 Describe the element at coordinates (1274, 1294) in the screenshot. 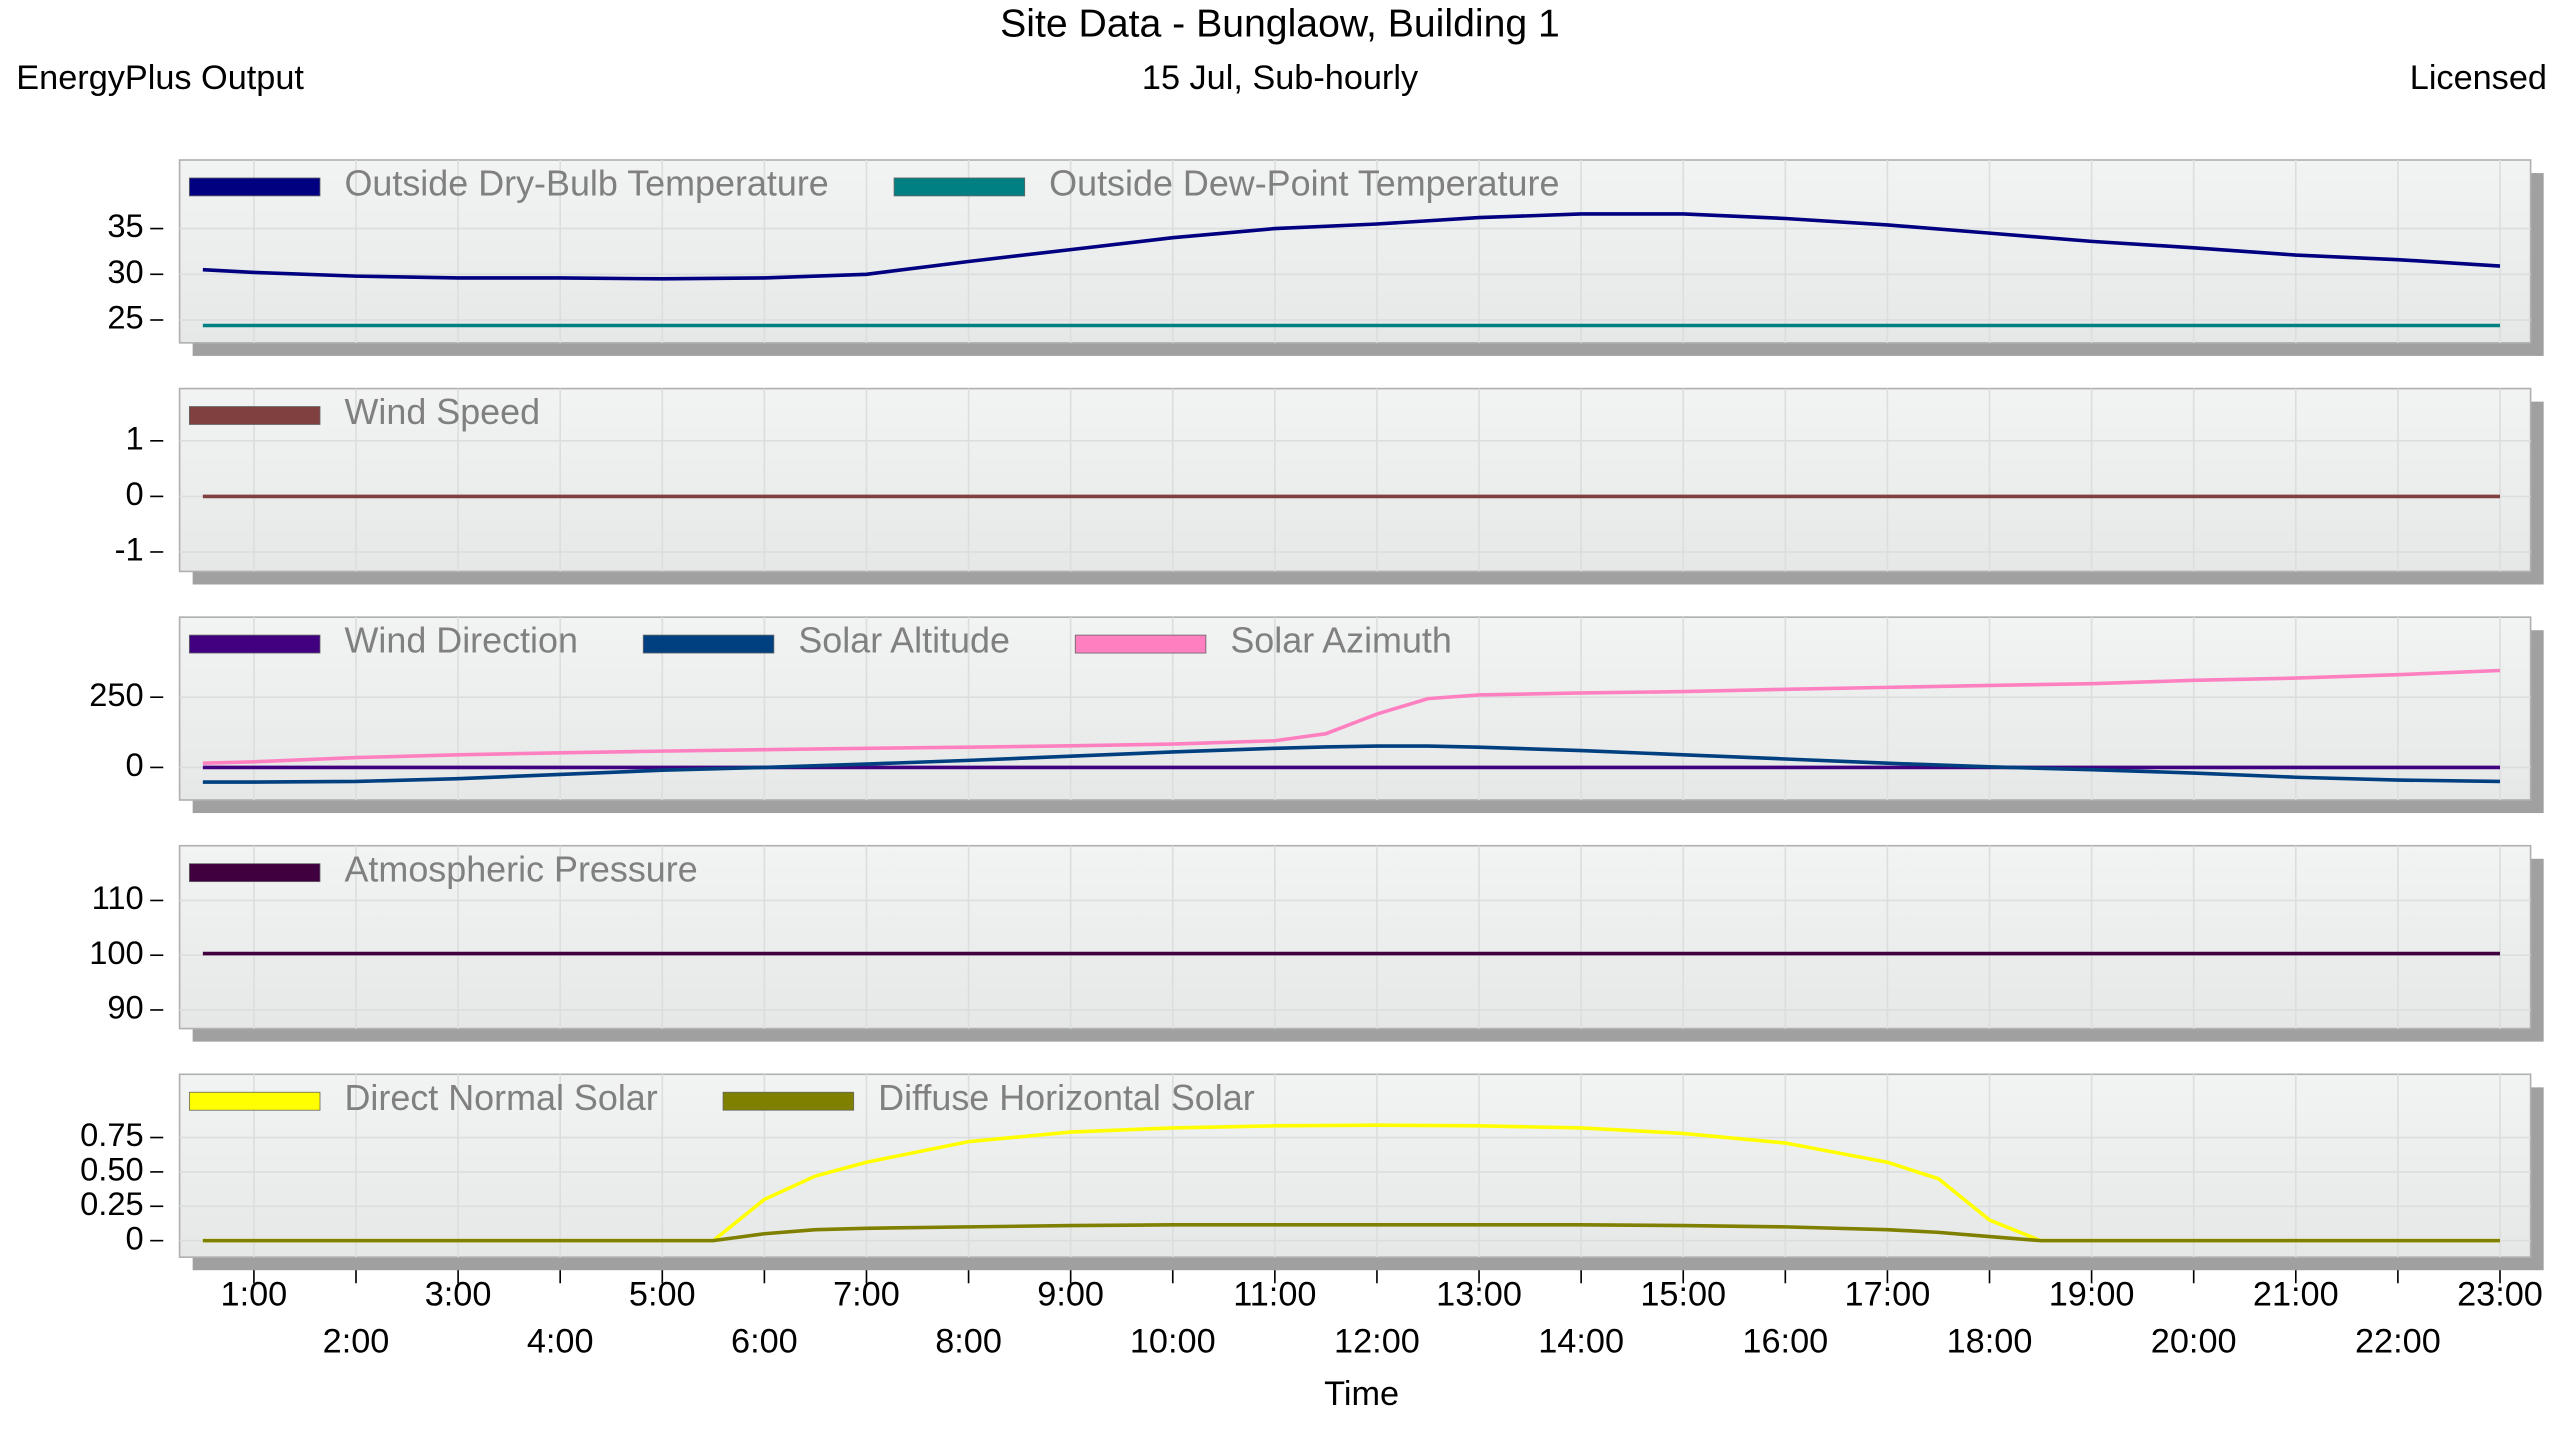

I see `x-tick-label: 11:00` at that location.